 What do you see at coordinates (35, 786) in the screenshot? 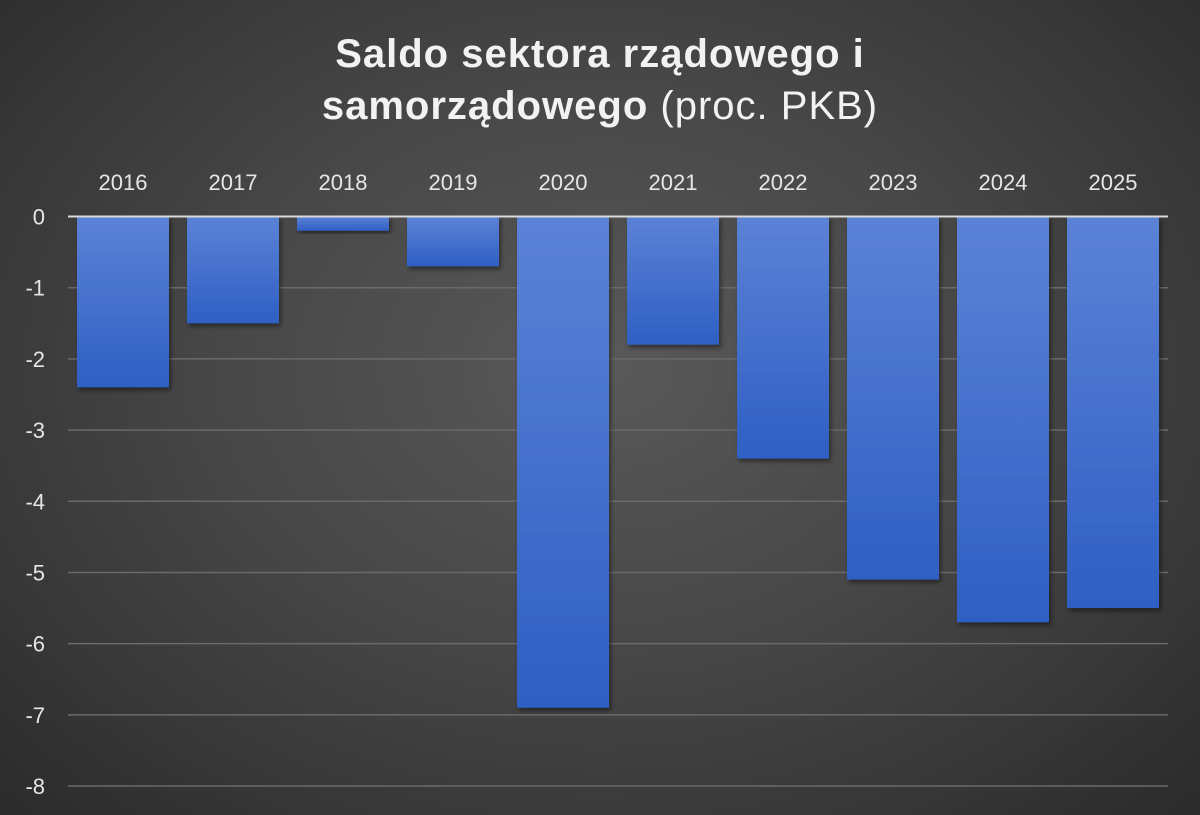
I see `y-tick-label: -8` at bounding box center [35, 786].